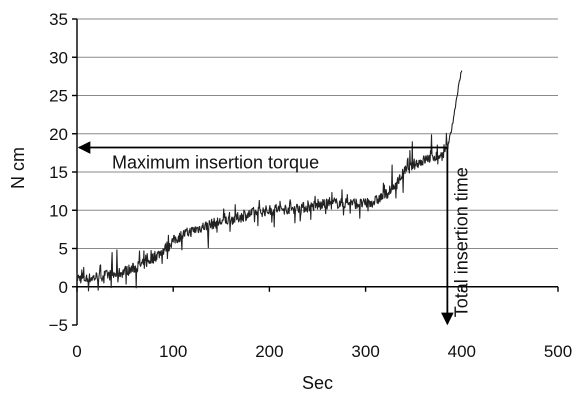  I want to click on x-axis-title: Sec, so click(317, 383).